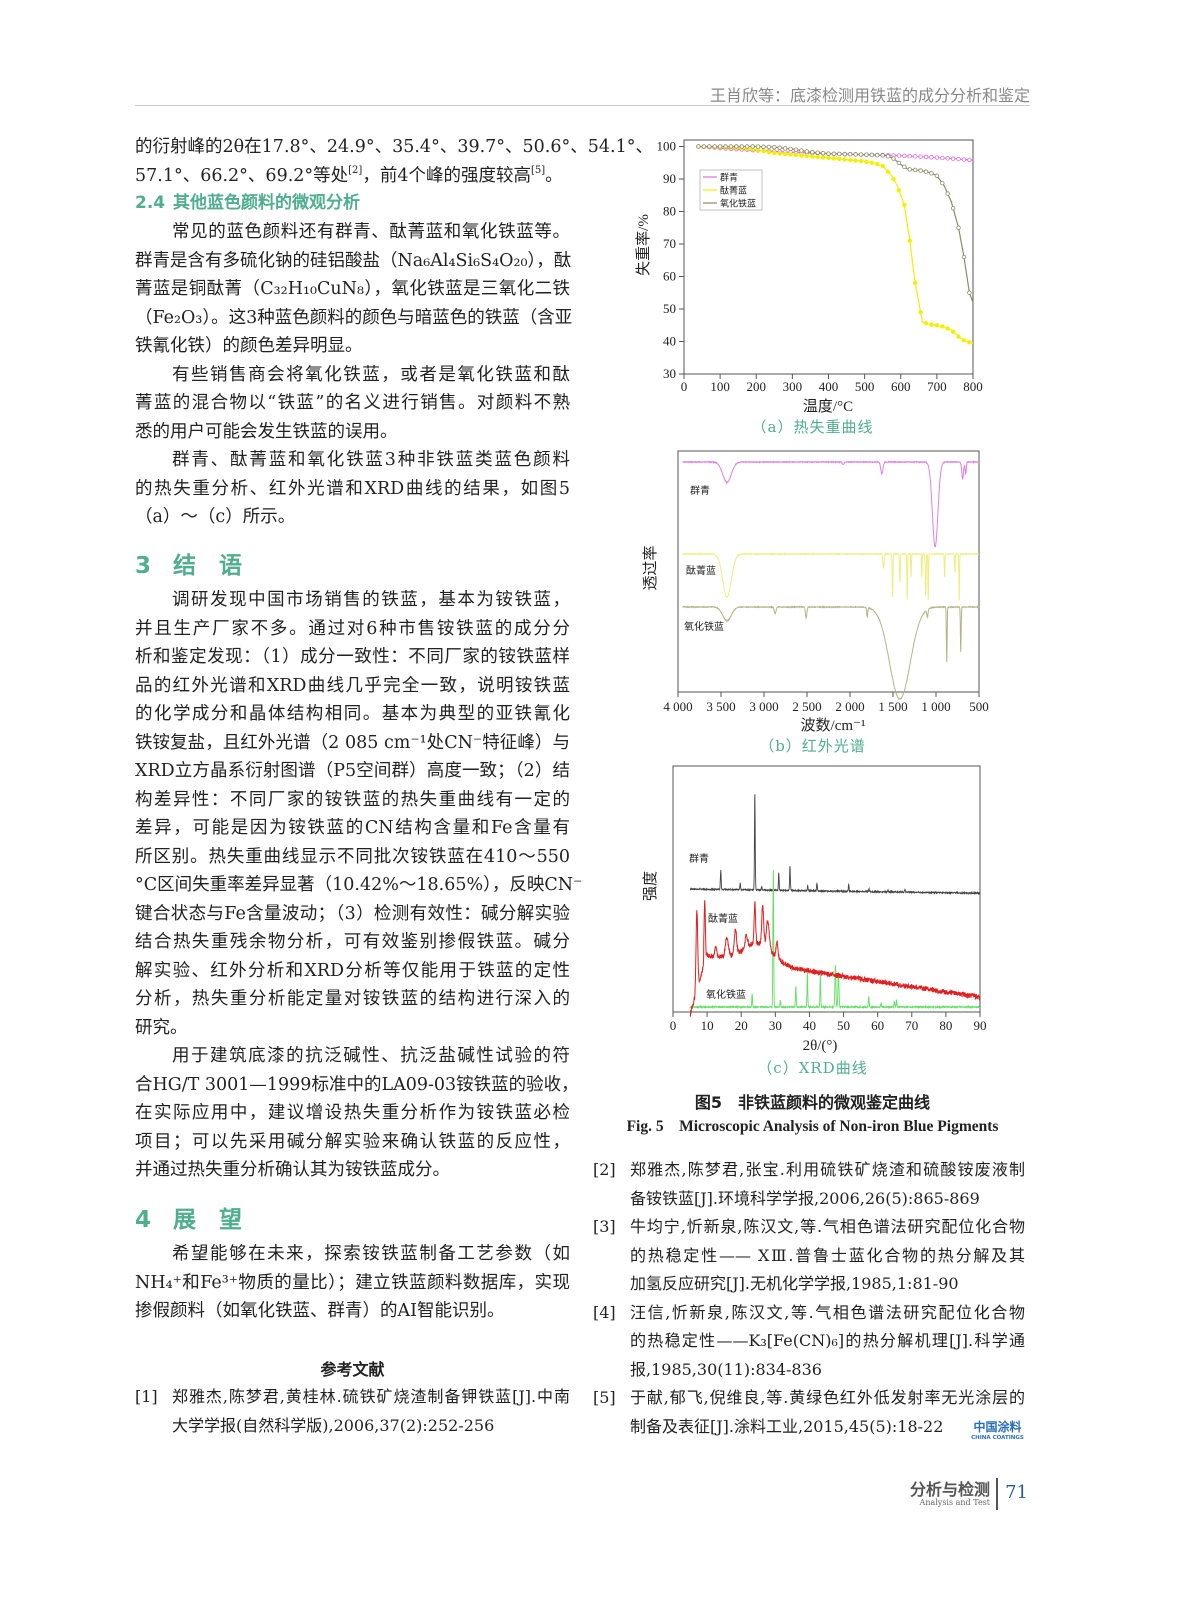 The image size is (1187, 1600). I want to click on reference-number: [2], so click(604, 1169).